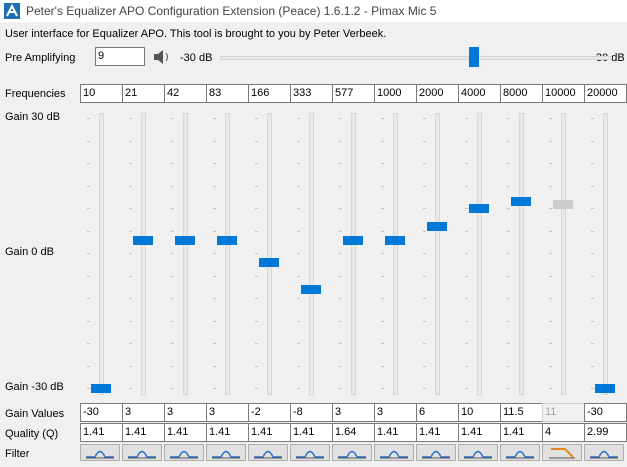  I want to click on frequency-input: 1000, so click(395, 93).